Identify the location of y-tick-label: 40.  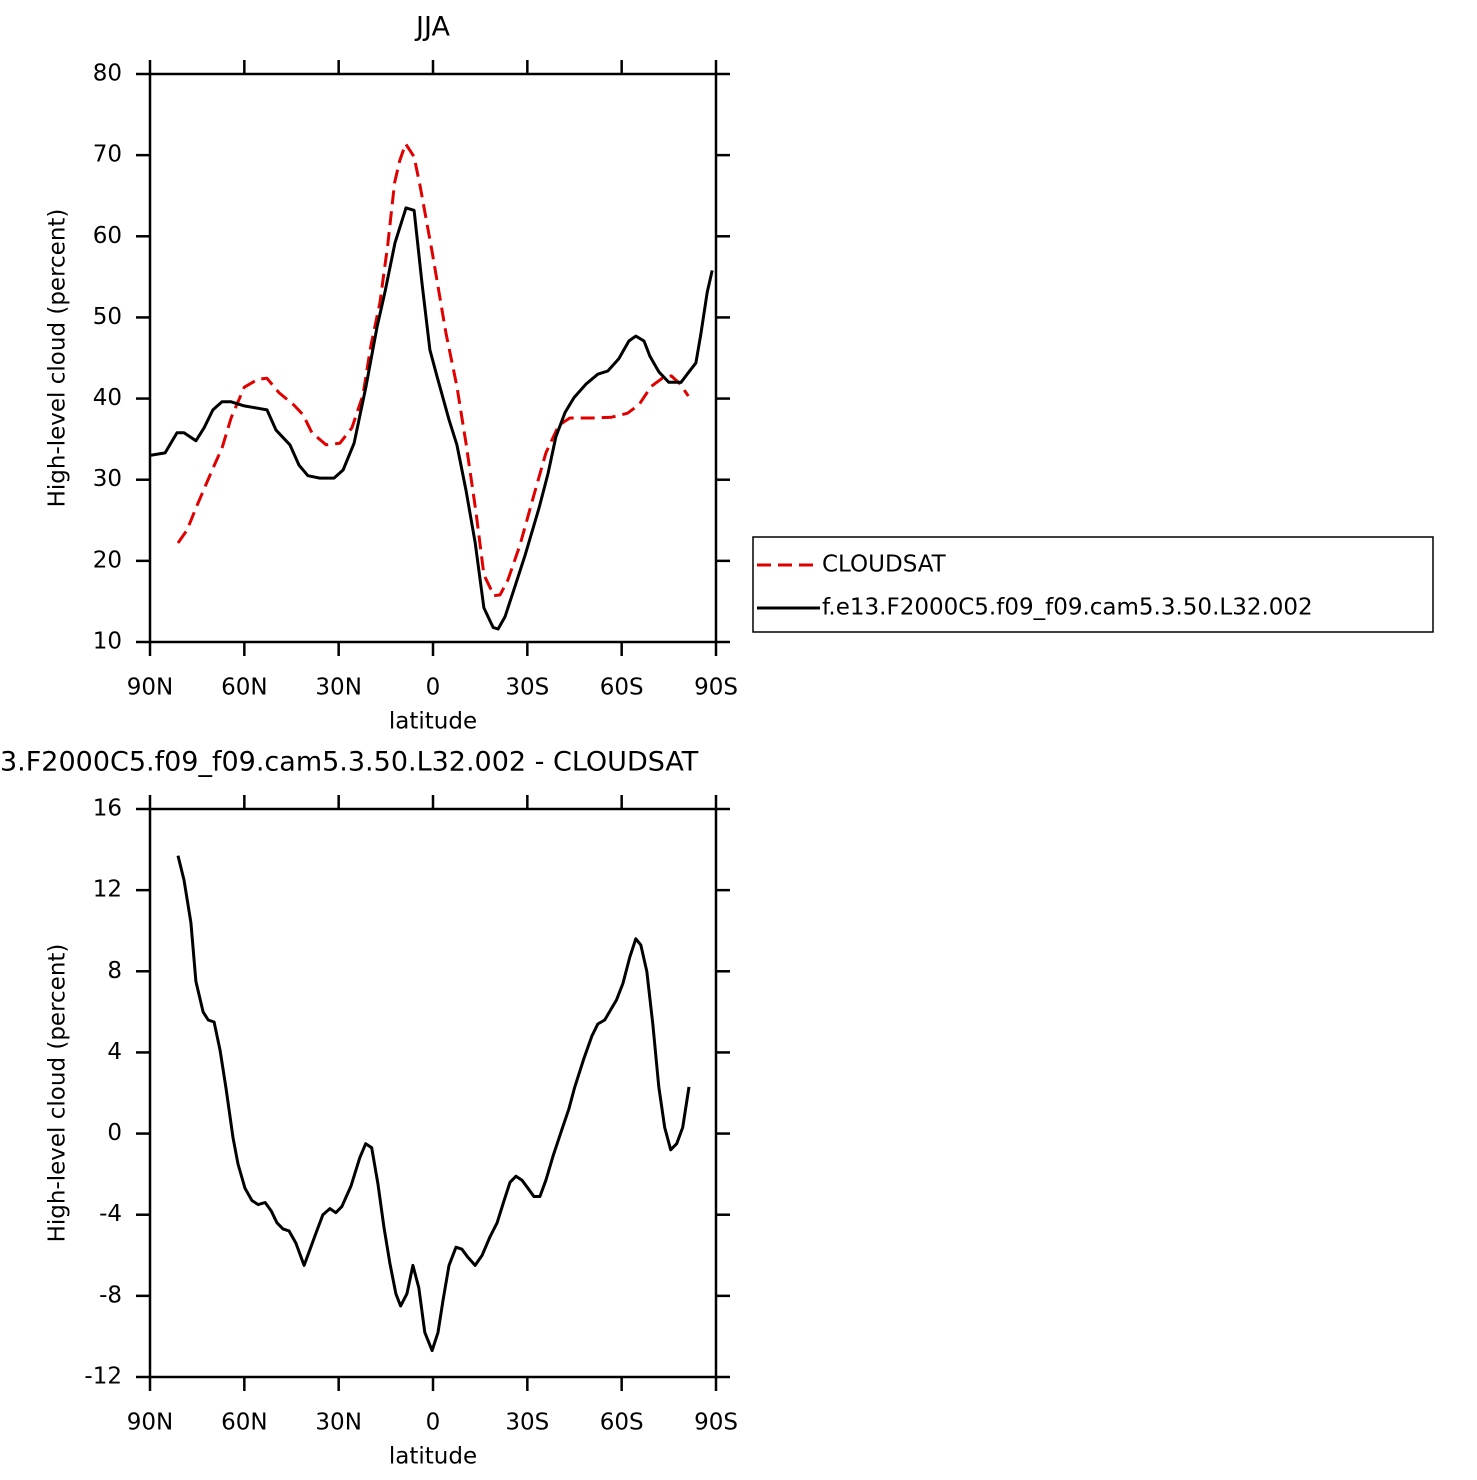
(107, 398).